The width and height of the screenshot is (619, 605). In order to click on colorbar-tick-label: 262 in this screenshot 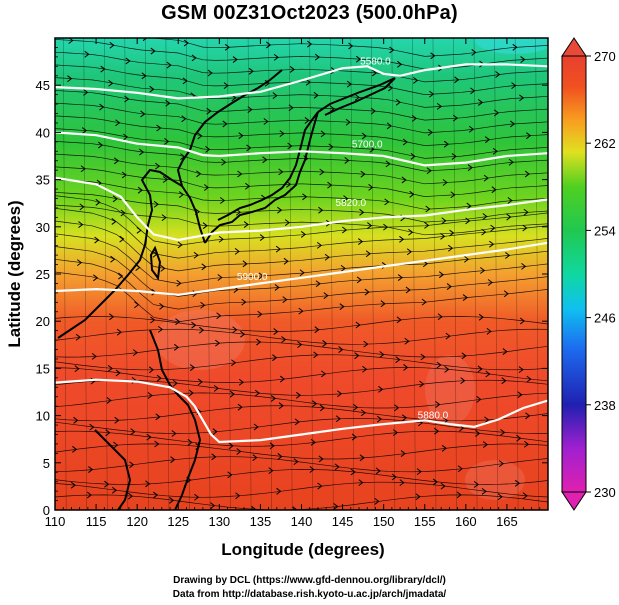, I will do `click(605, 143)`.